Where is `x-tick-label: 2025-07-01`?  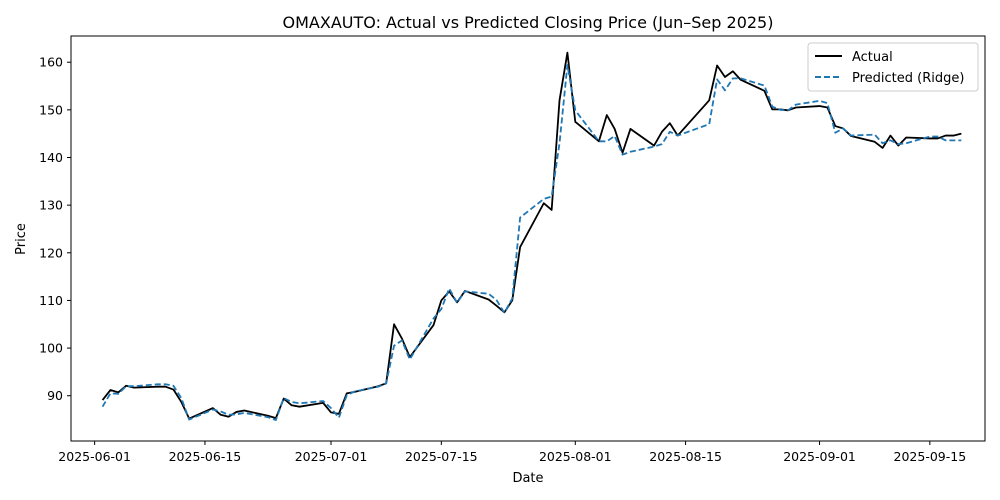
x-tick-label: 2025-07-01 is located at coordinates (331, 456).